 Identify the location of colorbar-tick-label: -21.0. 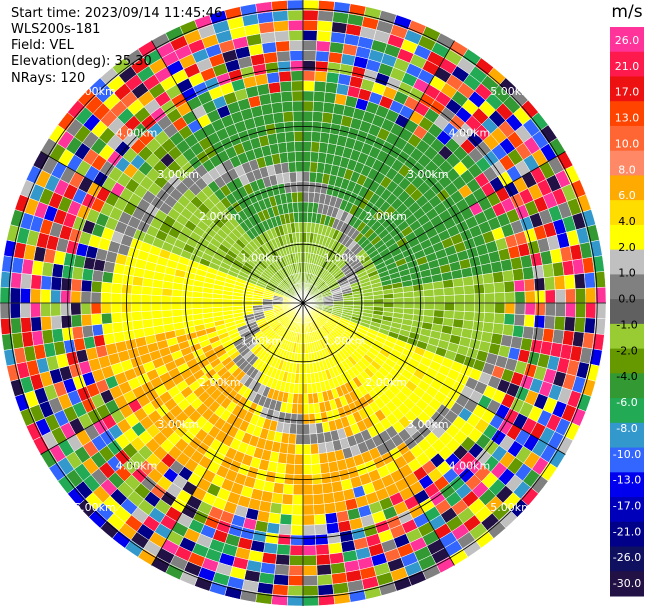
(627, 531).